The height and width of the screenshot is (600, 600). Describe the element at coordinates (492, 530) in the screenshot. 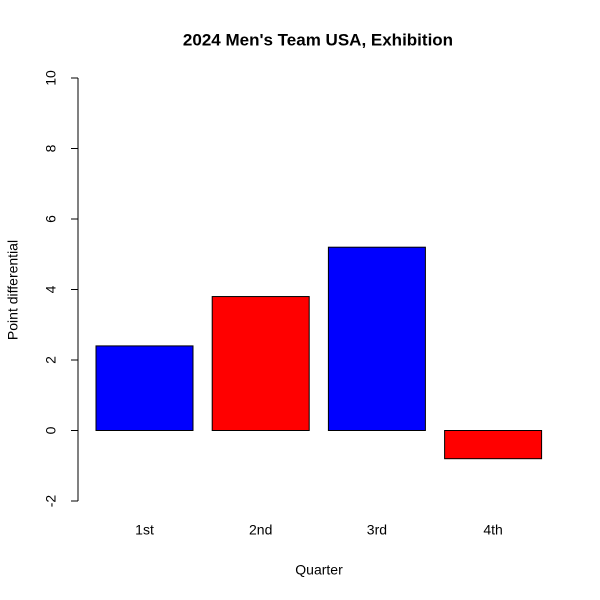

I see `x-tick-label: 4th` at that location.